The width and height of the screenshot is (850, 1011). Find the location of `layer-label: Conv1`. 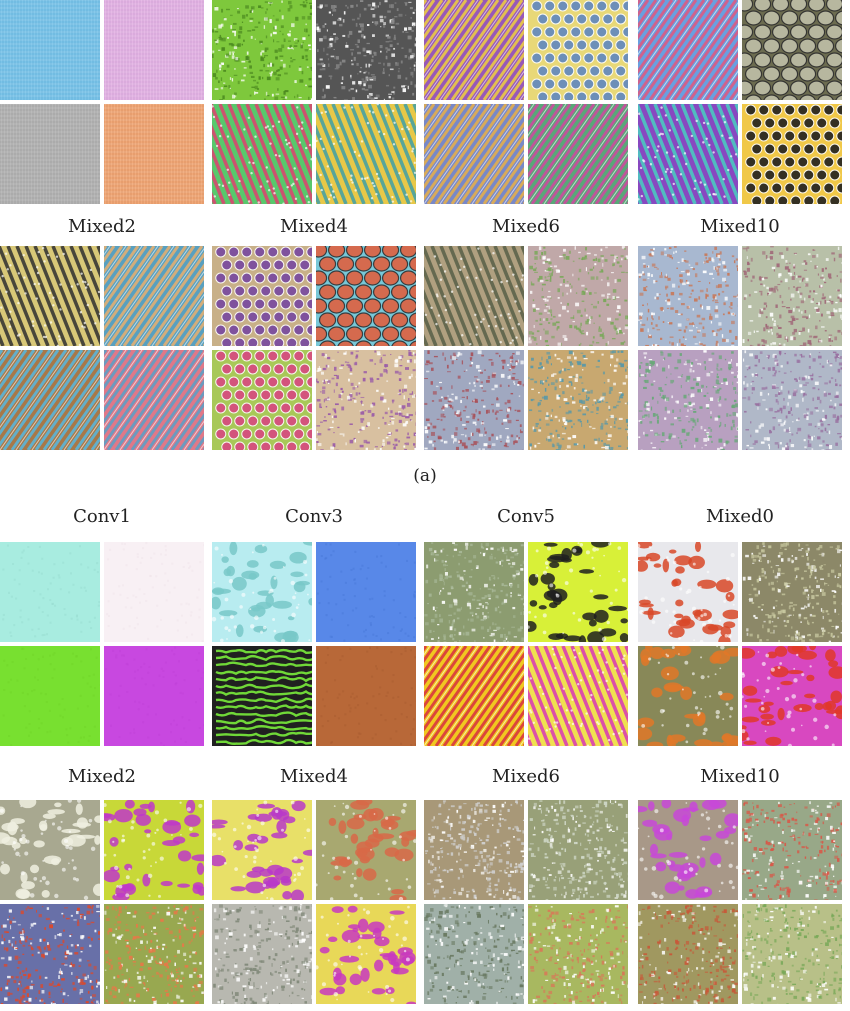

layer-label: Conv1 is located at coordinates (102, 516).